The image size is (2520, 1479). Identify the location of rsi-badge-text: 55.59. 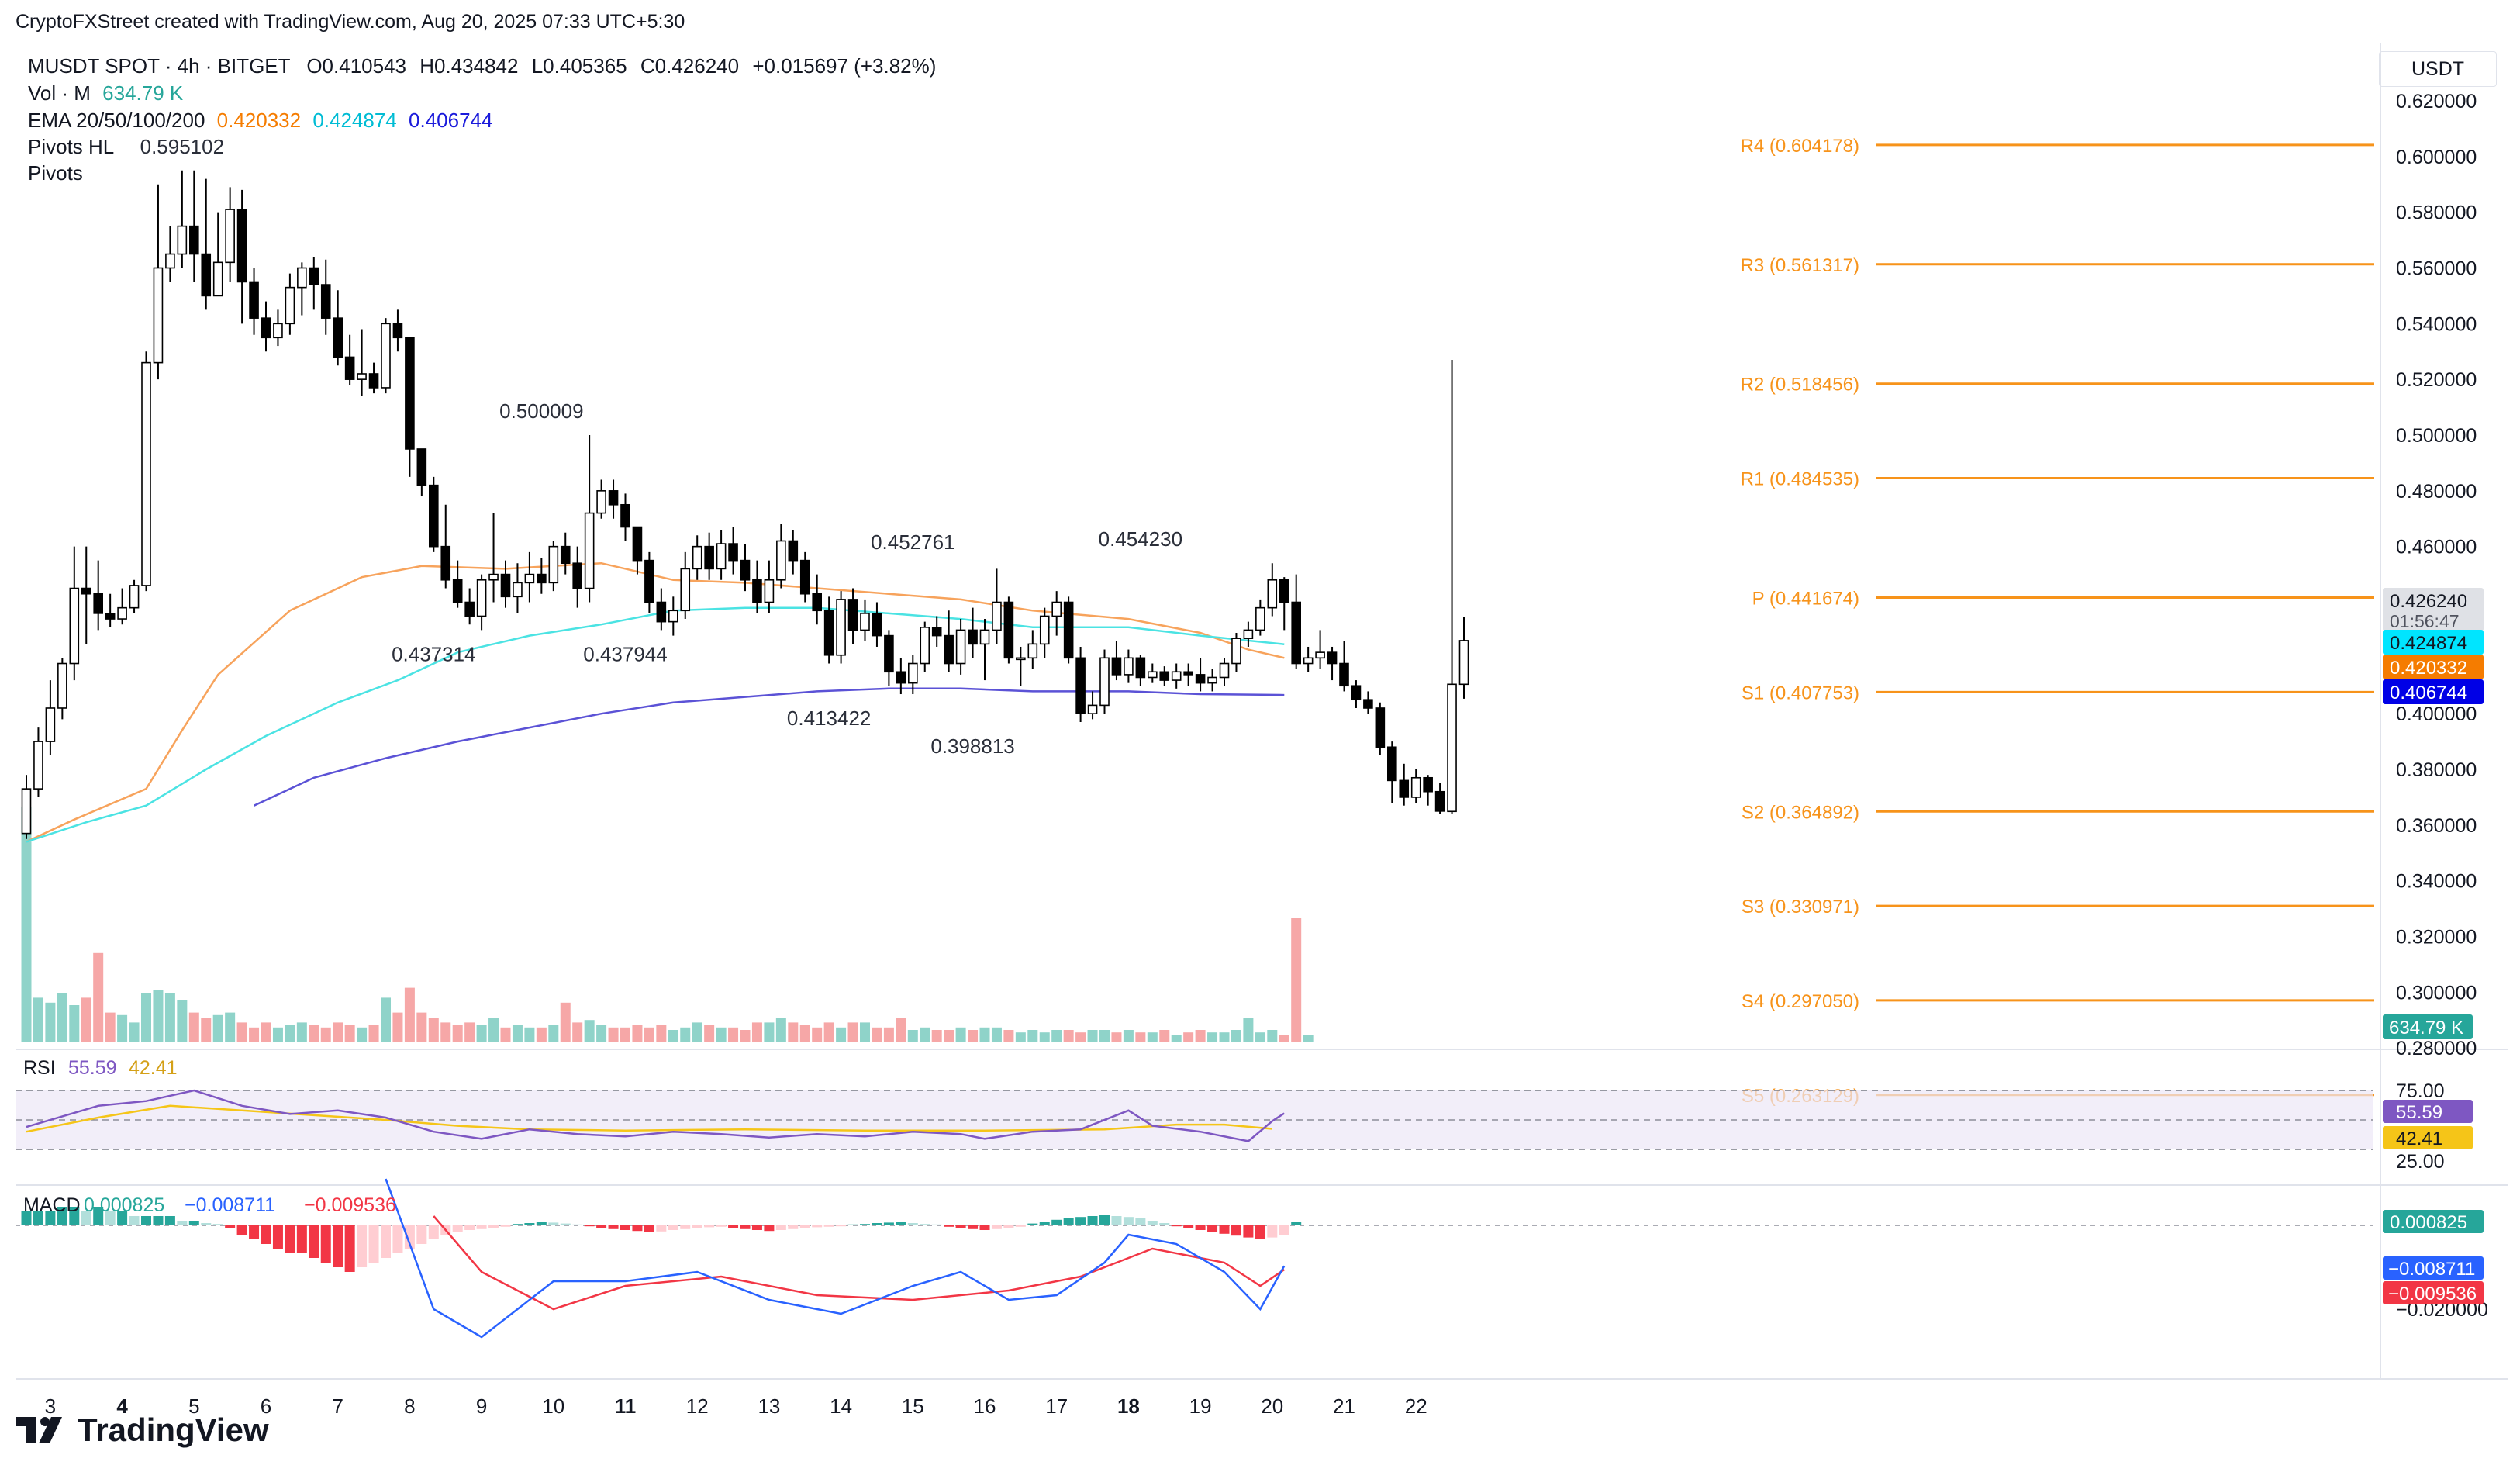
(2419, 1113).